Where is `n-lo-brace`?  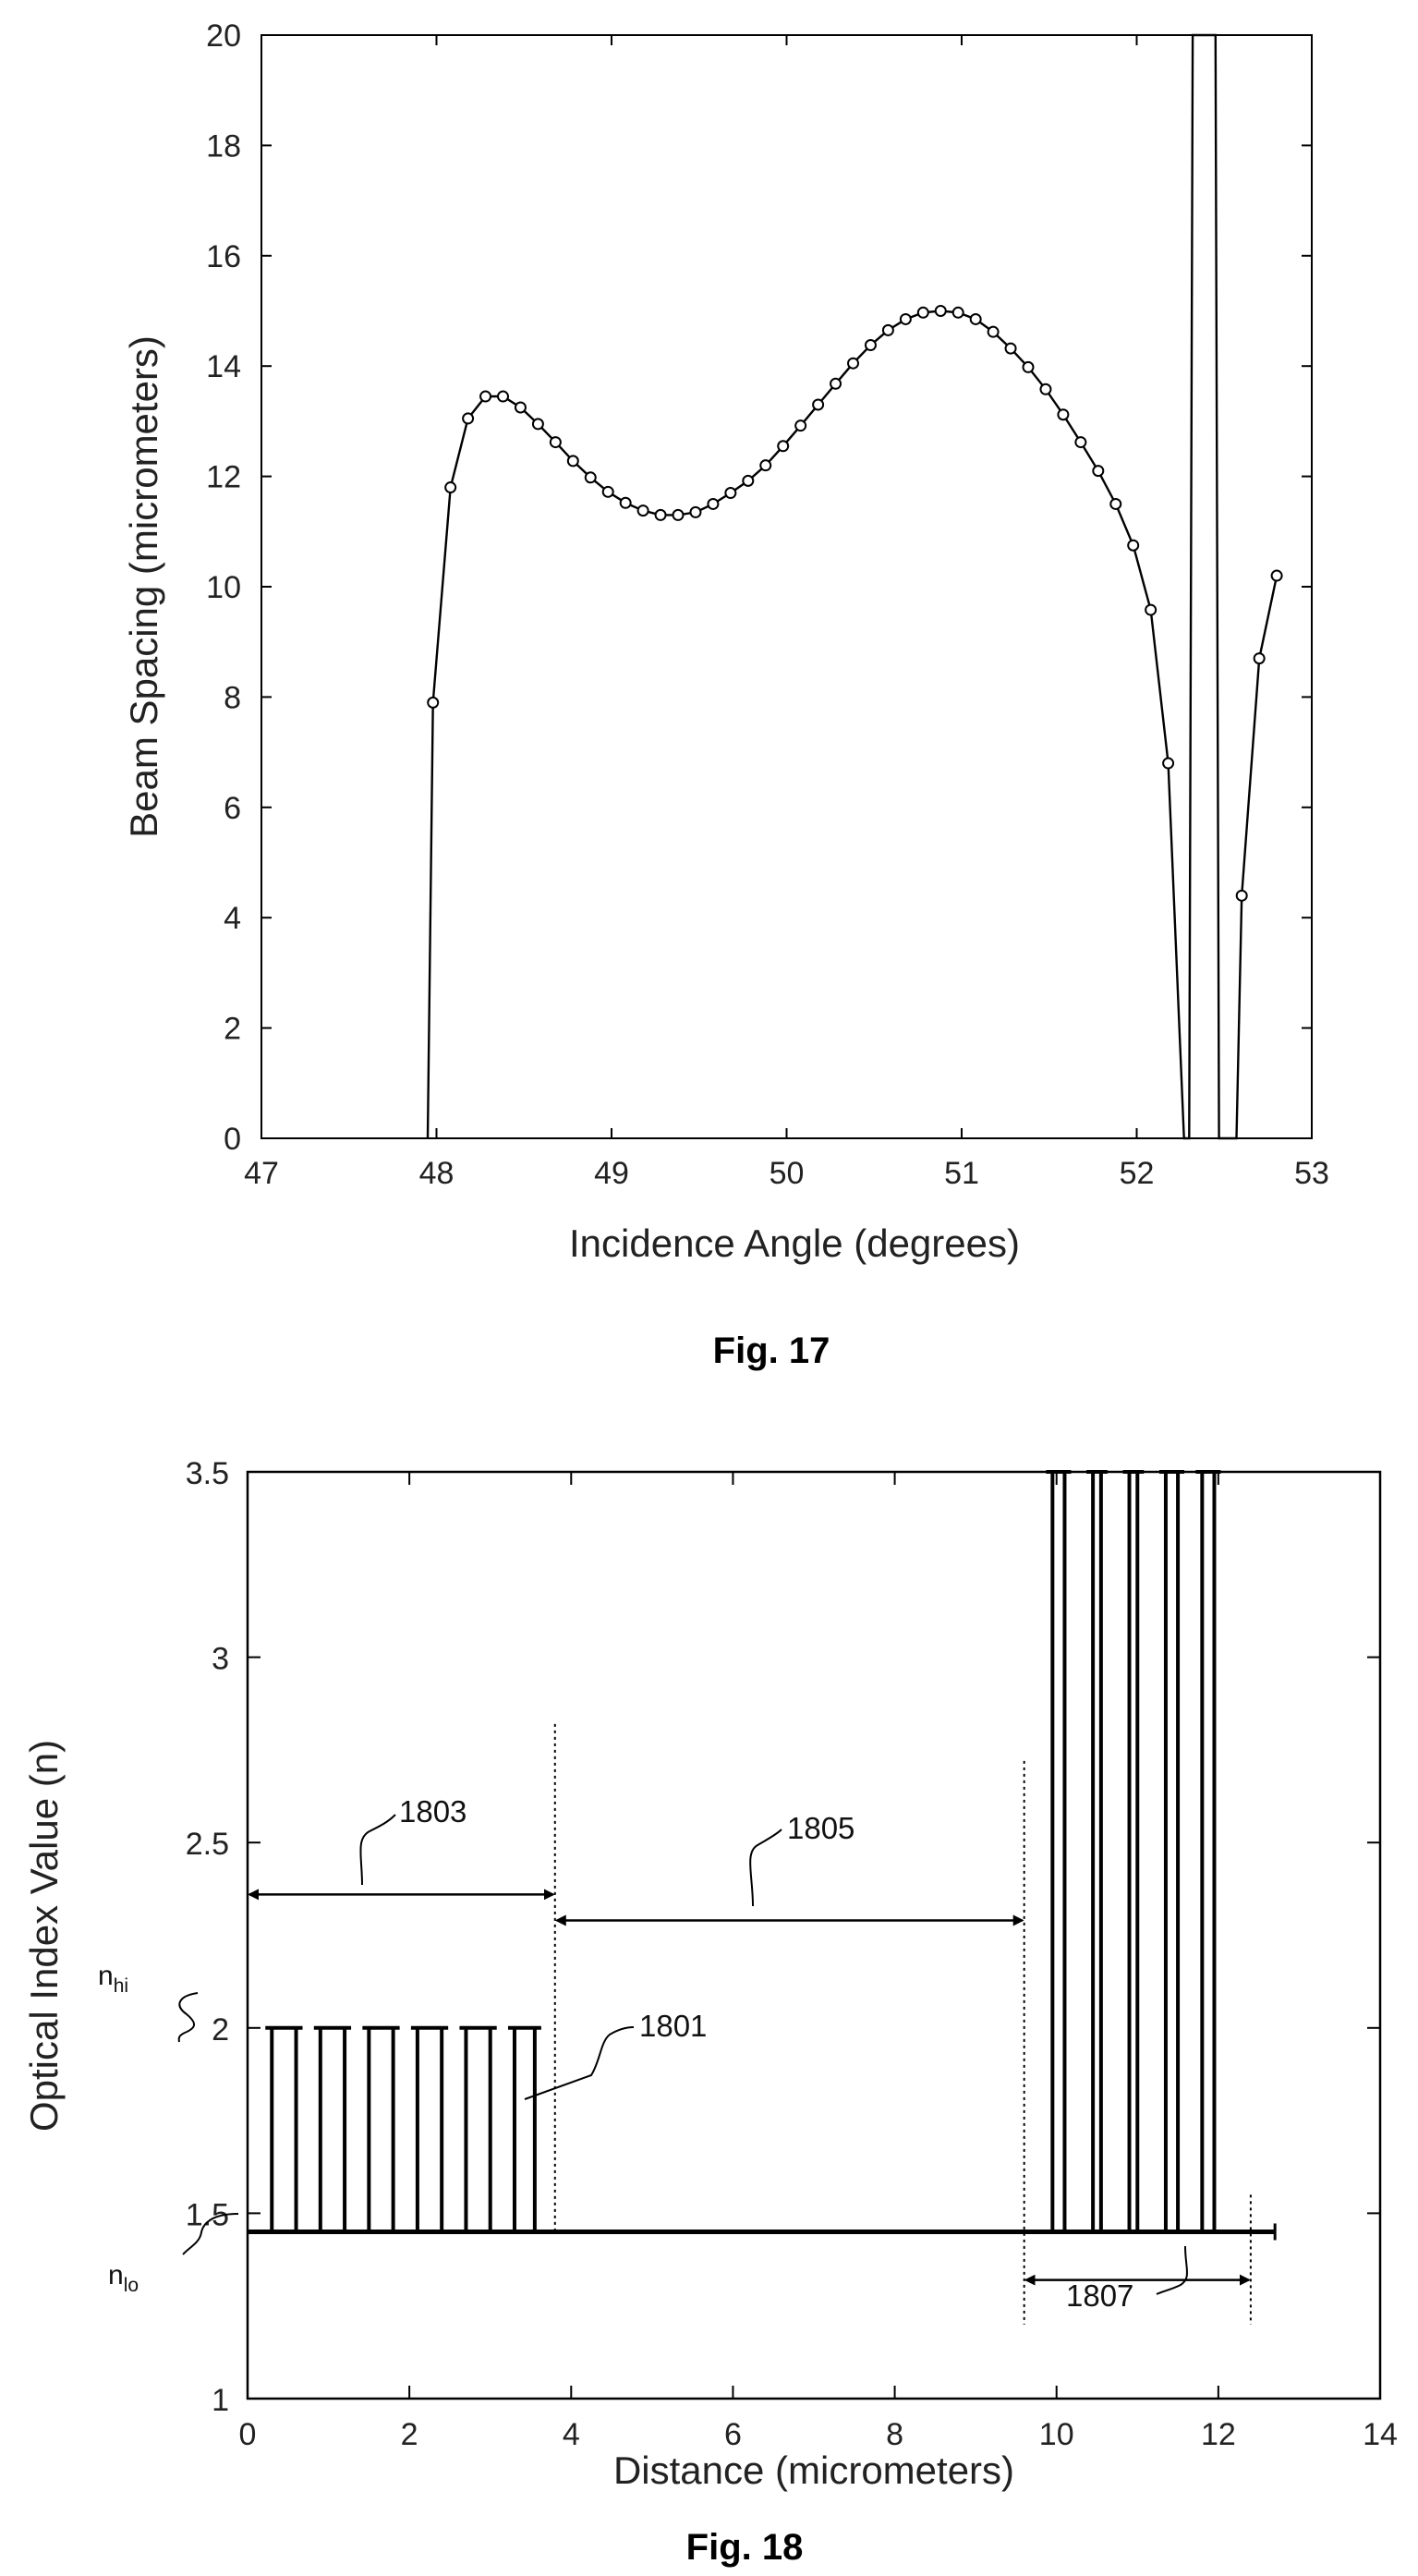
n-lo-brace is located at coordinates (210, 2234).